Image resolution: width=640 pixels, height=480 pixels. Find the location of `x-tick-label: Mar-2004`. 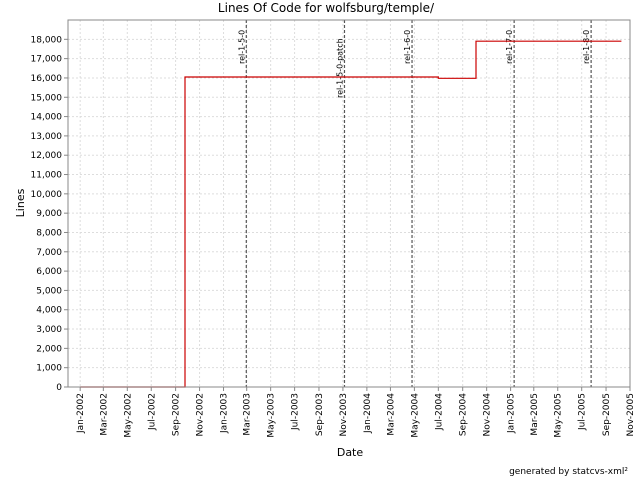

x-tick-label: Mar-2004 is located at coordinates (391, 414).